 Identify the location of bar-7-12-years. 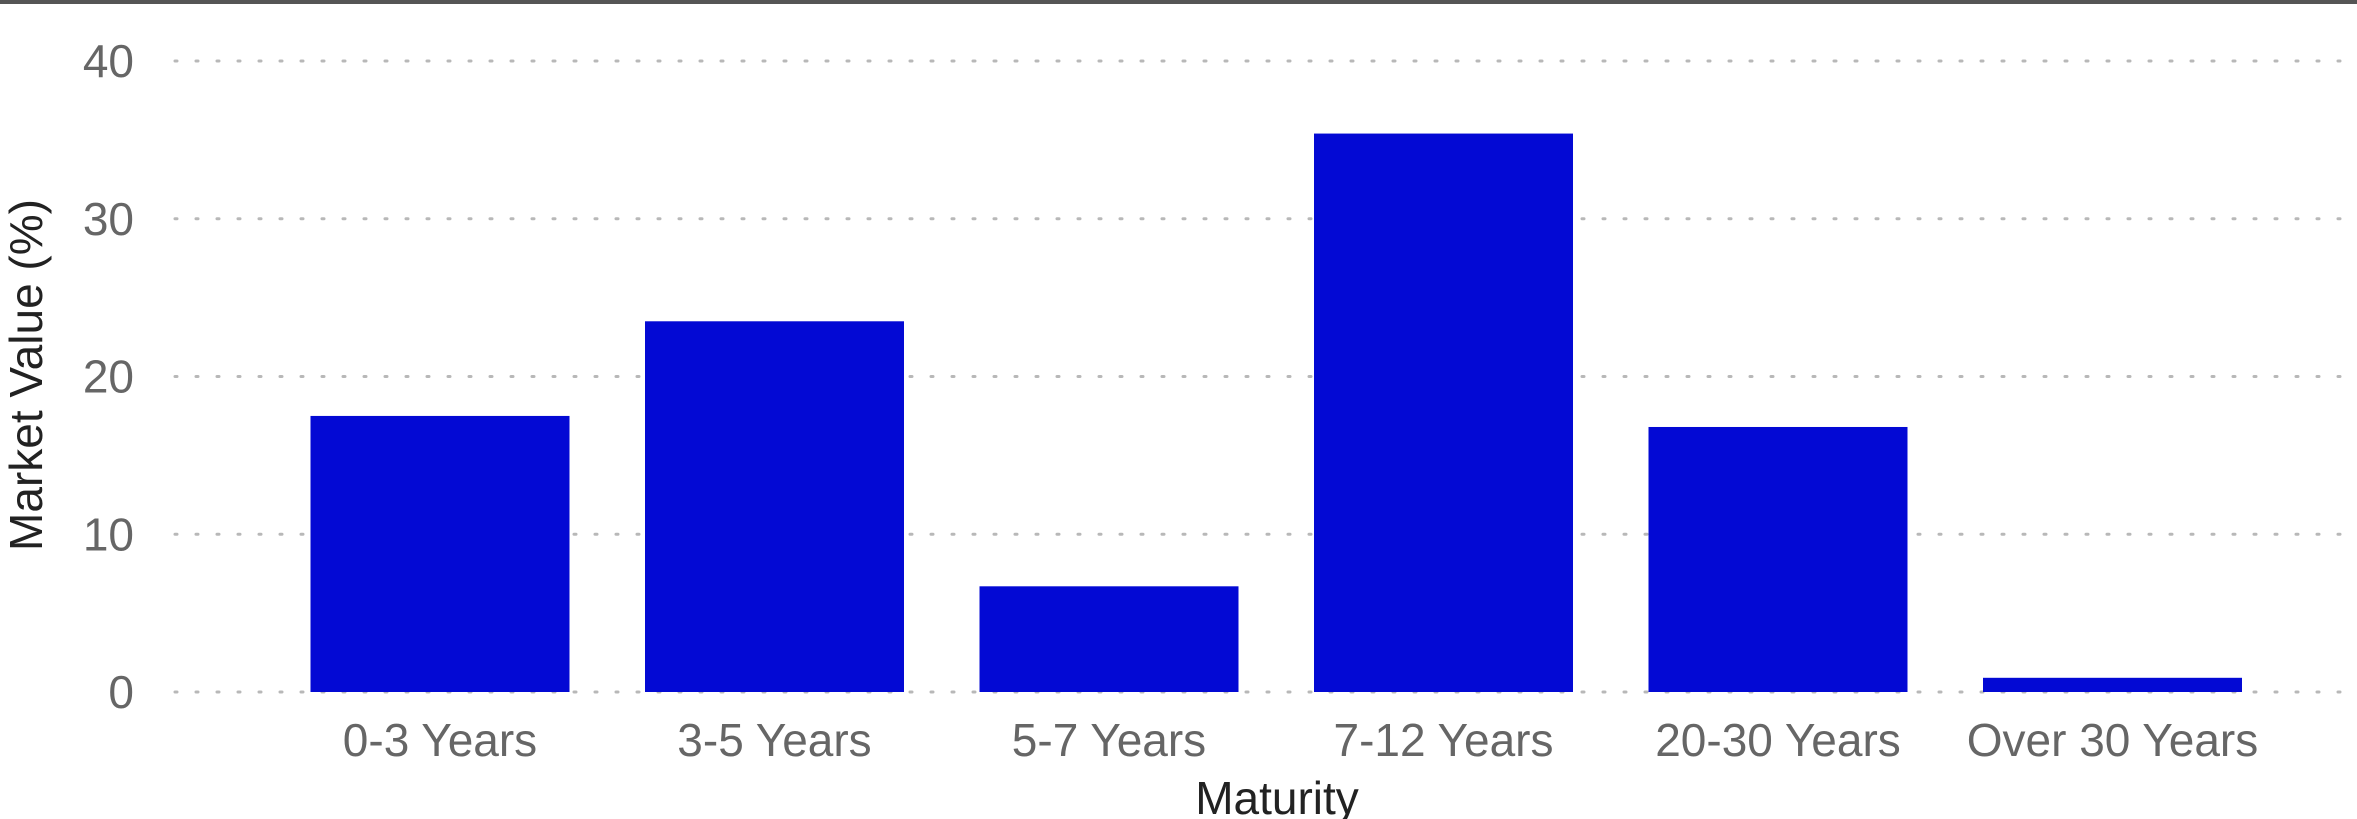
(1443, 412).